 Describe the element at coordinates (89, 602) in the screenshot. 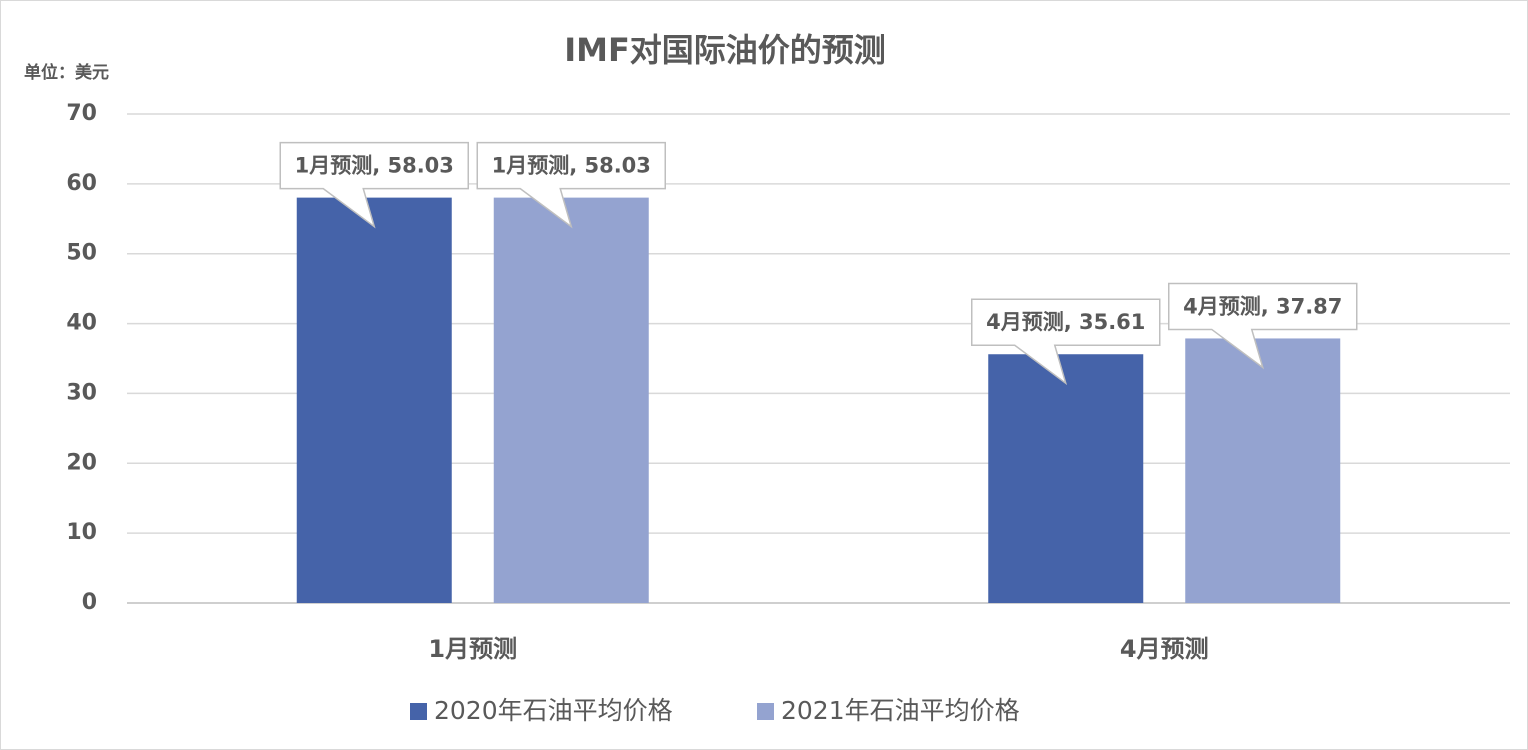

I see `y-tick-label: 0` at that location.